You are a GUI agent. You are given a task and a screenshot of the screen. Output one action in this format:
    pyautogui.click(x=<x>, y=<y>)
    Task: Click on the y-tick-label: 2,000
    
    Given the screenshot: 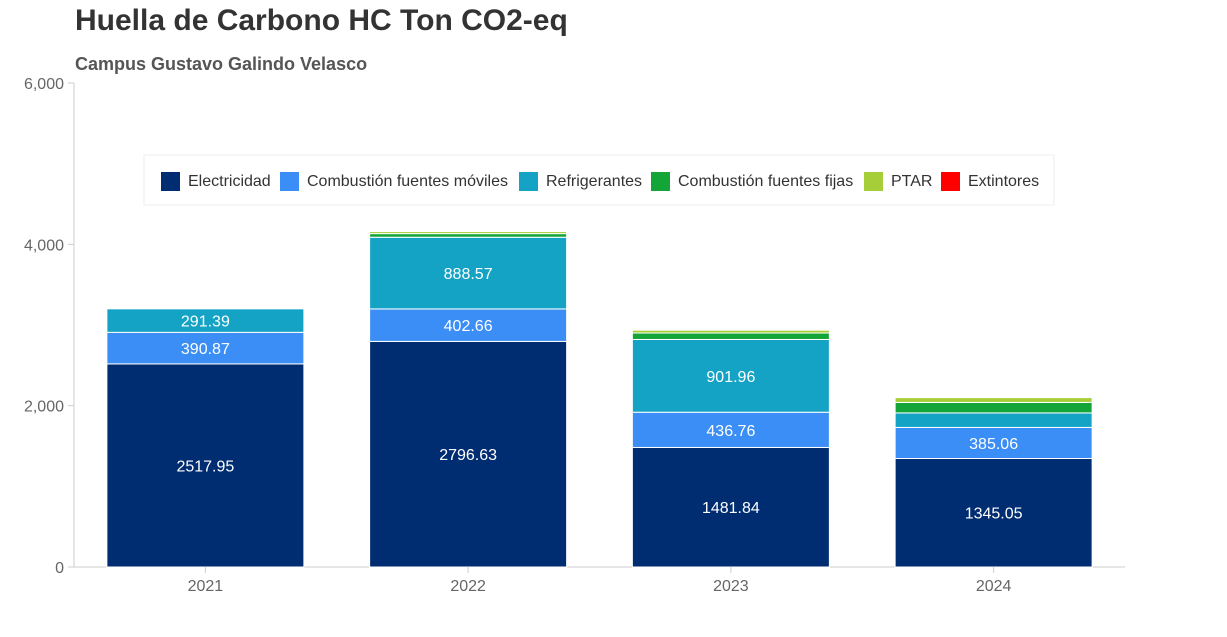 What is the action you would take?
    pyautogui.click(x=44, y=407)
    